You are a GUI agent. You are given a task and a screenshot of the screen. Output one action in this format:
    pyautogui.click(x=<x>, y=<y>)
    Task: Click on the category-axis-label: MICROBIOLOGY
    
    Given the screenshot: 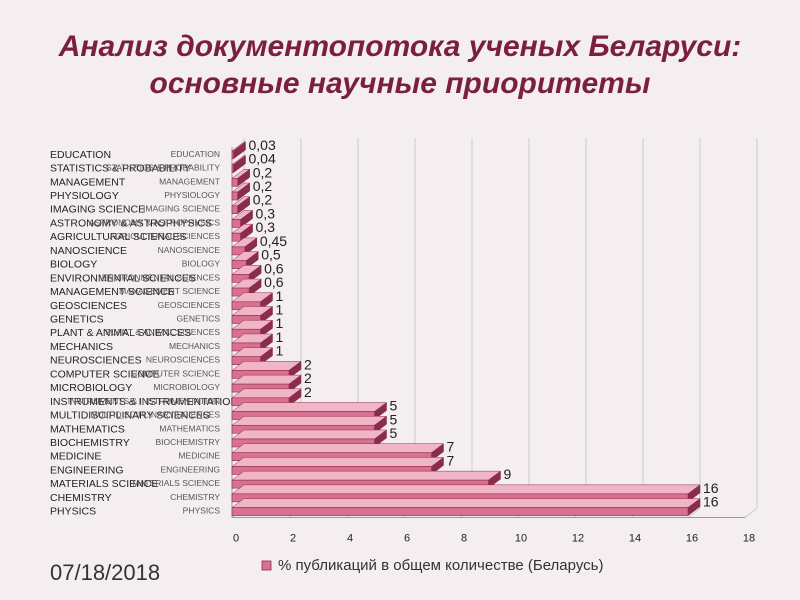 What is the action you would take?
    pyautogui.click(x=186, y=387)
    